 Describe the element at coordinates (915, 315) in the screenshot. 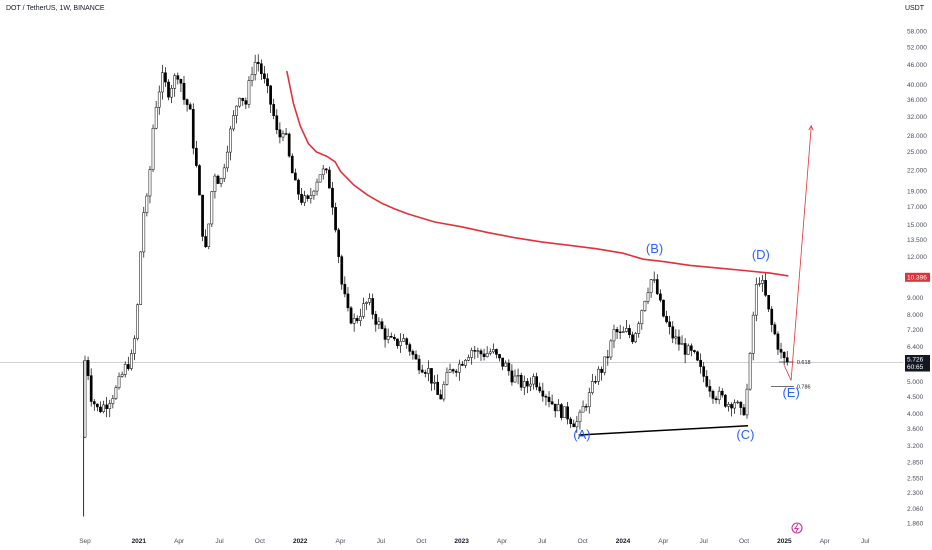

I see `price-tick-label: 8.000` at that location.